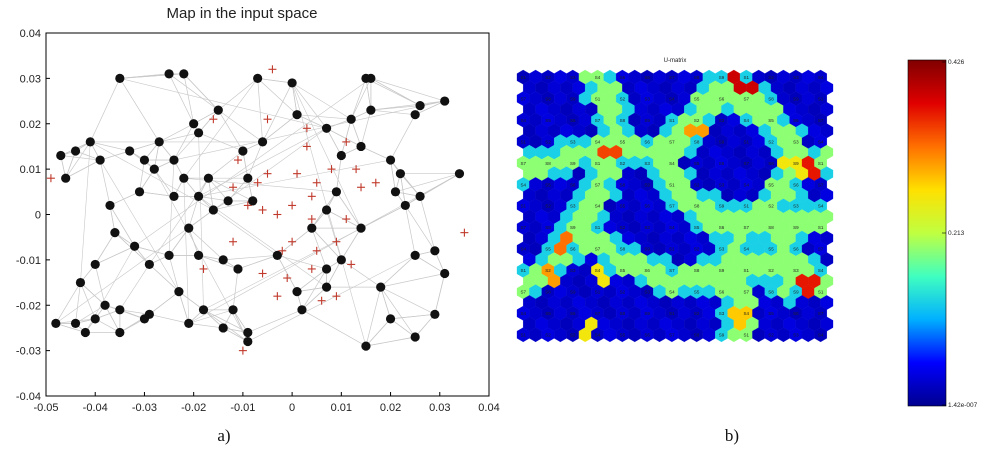 The width and height of the screenshot is (988, 451). I want to click on x-tick-label: -0.04, so click(95, 408).